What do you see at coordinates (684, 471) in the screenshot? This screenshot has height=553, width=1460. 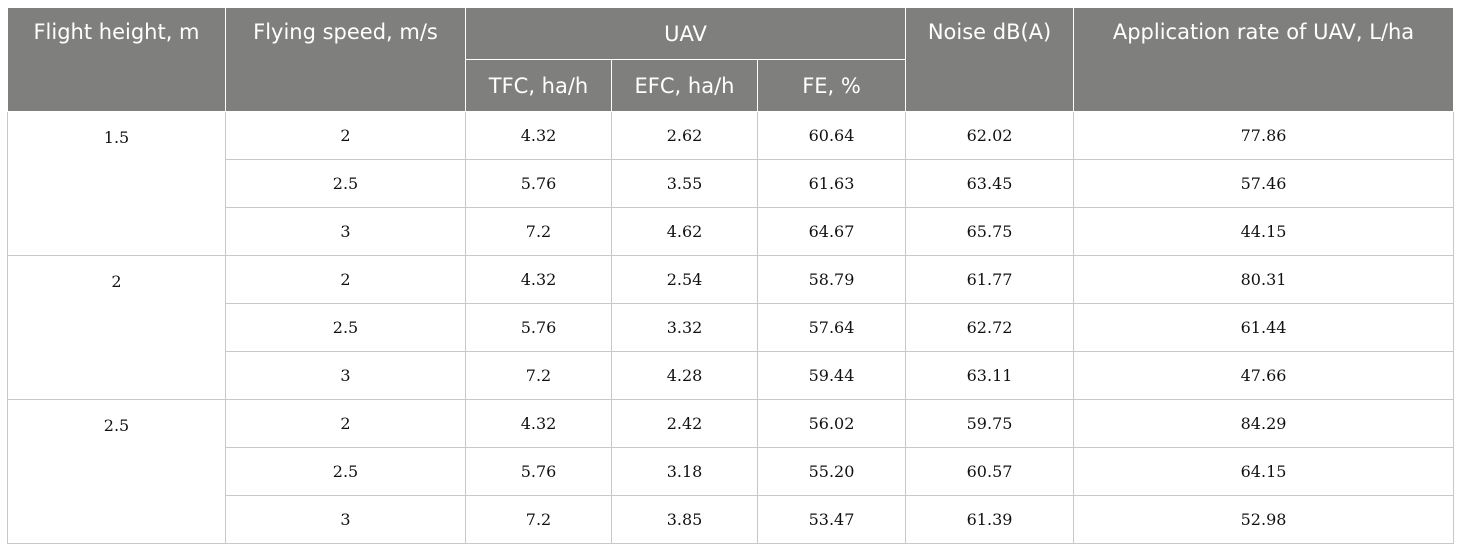 I see `efc-cell: 3.18` at bounding box center [684, 471].